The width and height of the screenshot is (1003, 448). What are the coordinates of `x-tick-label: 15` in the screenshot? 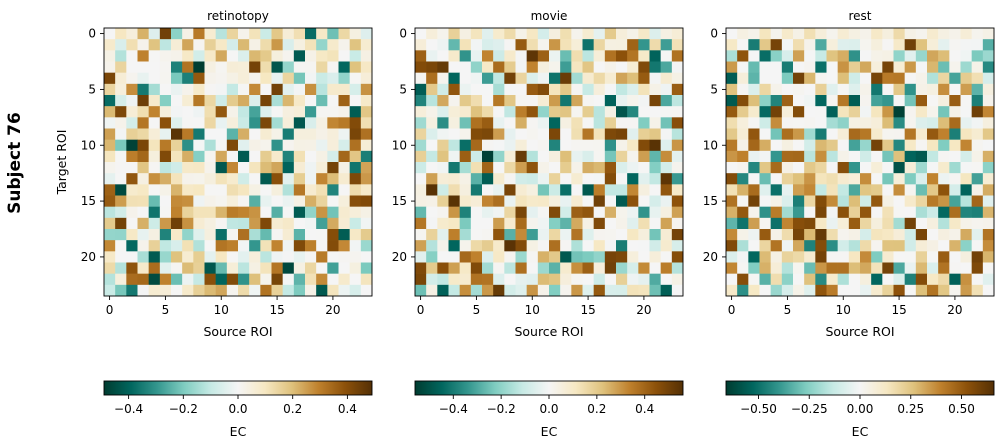 It's located at (276, 310).